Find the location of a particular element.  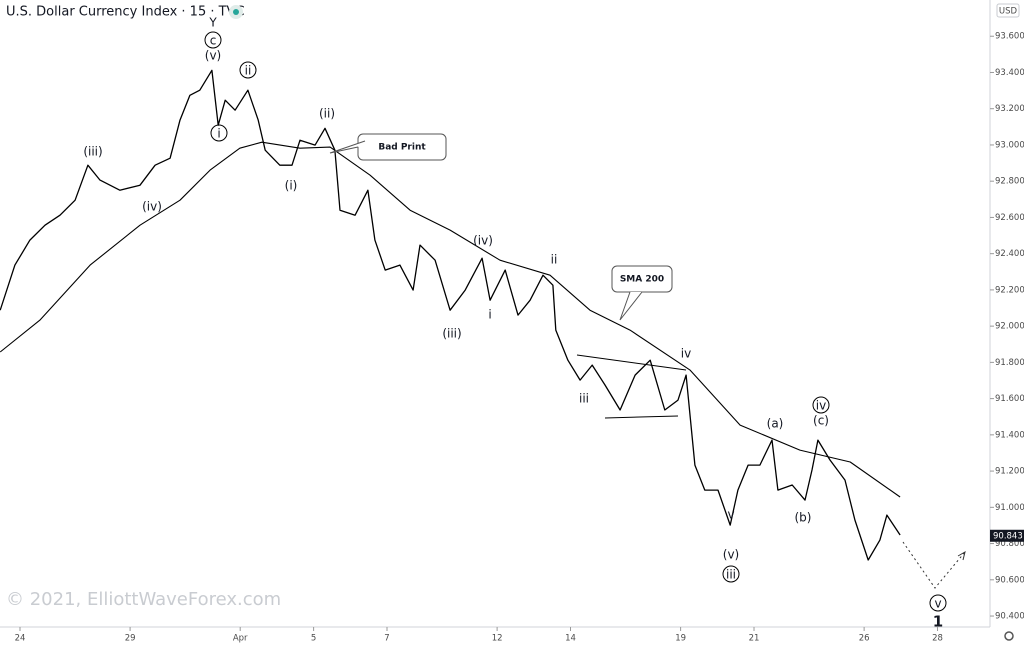

y-tick-label: 91.800 is located at coordinates (1009, 363).